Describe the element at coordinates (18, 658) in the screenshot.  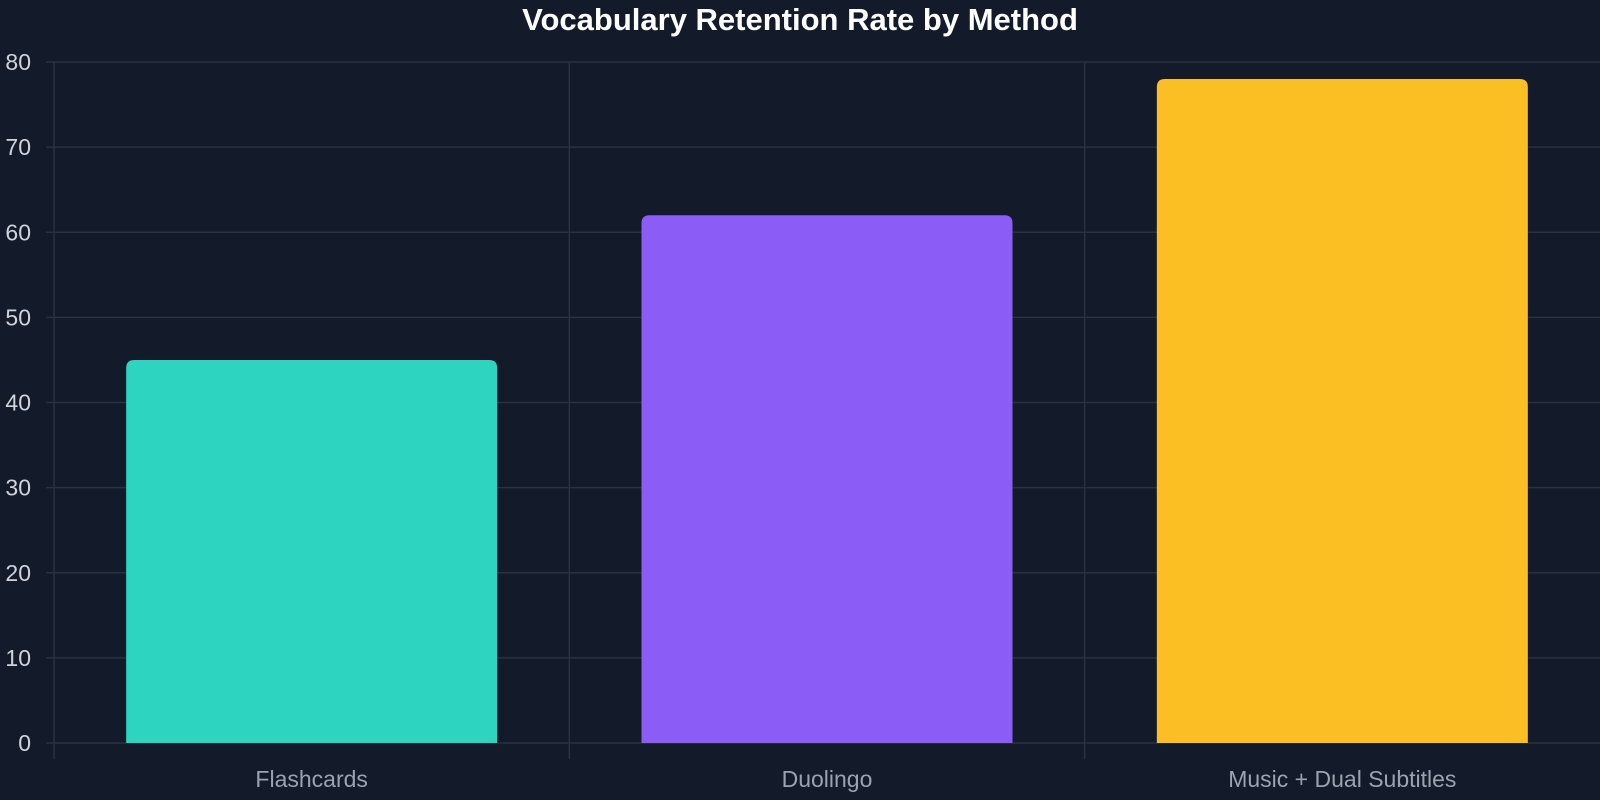
I see `y-tick-label: 10` at that location.